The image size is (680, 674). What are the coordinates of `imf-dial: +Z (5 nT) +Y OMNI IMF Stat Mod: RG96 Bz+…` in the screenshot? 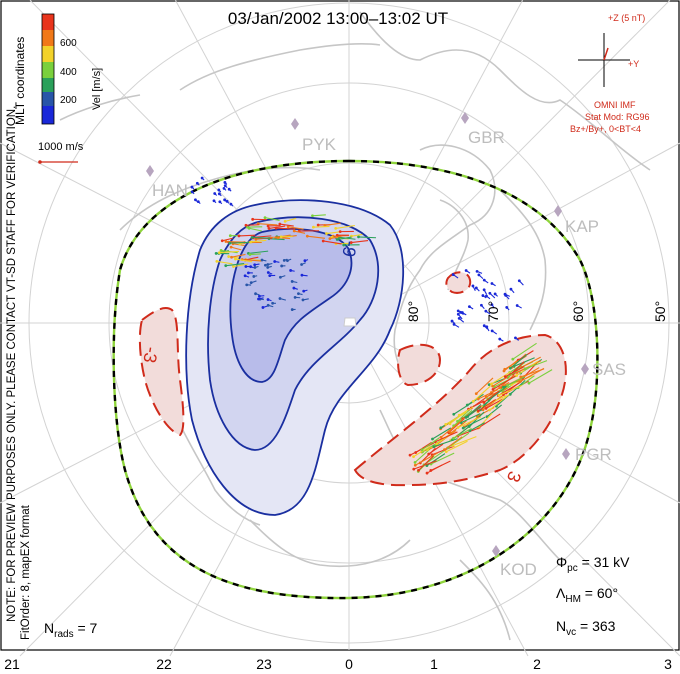 It's located at (610, 73).